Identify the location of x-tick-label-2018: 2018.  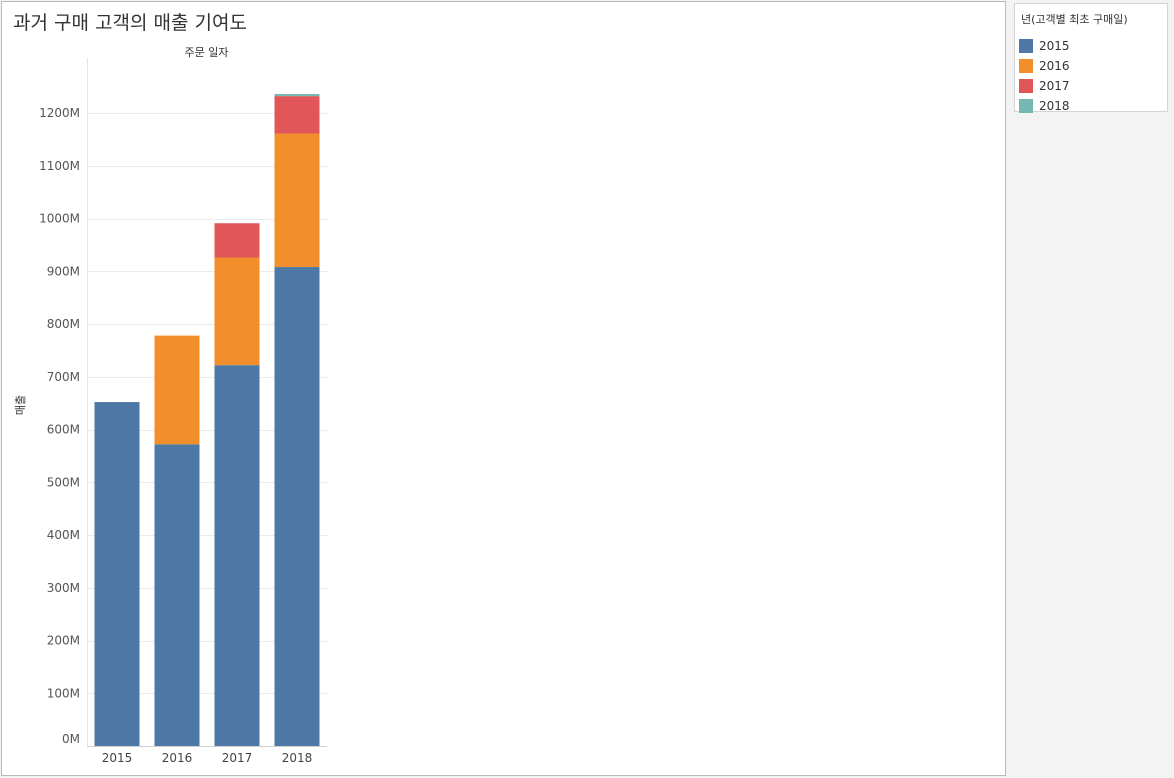
(297, 758).